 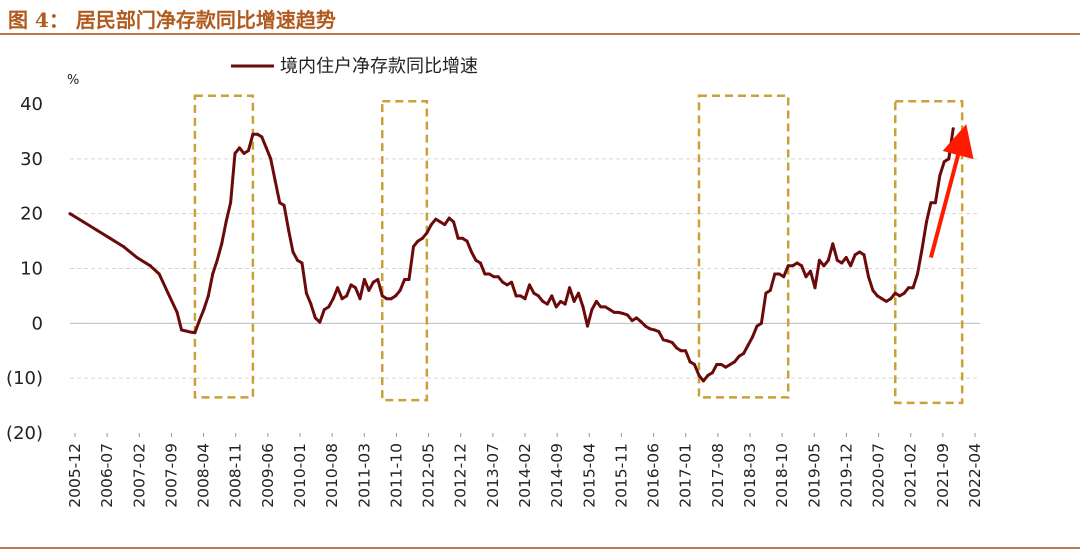 I want to click on x-tick-label: 2015-11, so click(x=621, y=475).